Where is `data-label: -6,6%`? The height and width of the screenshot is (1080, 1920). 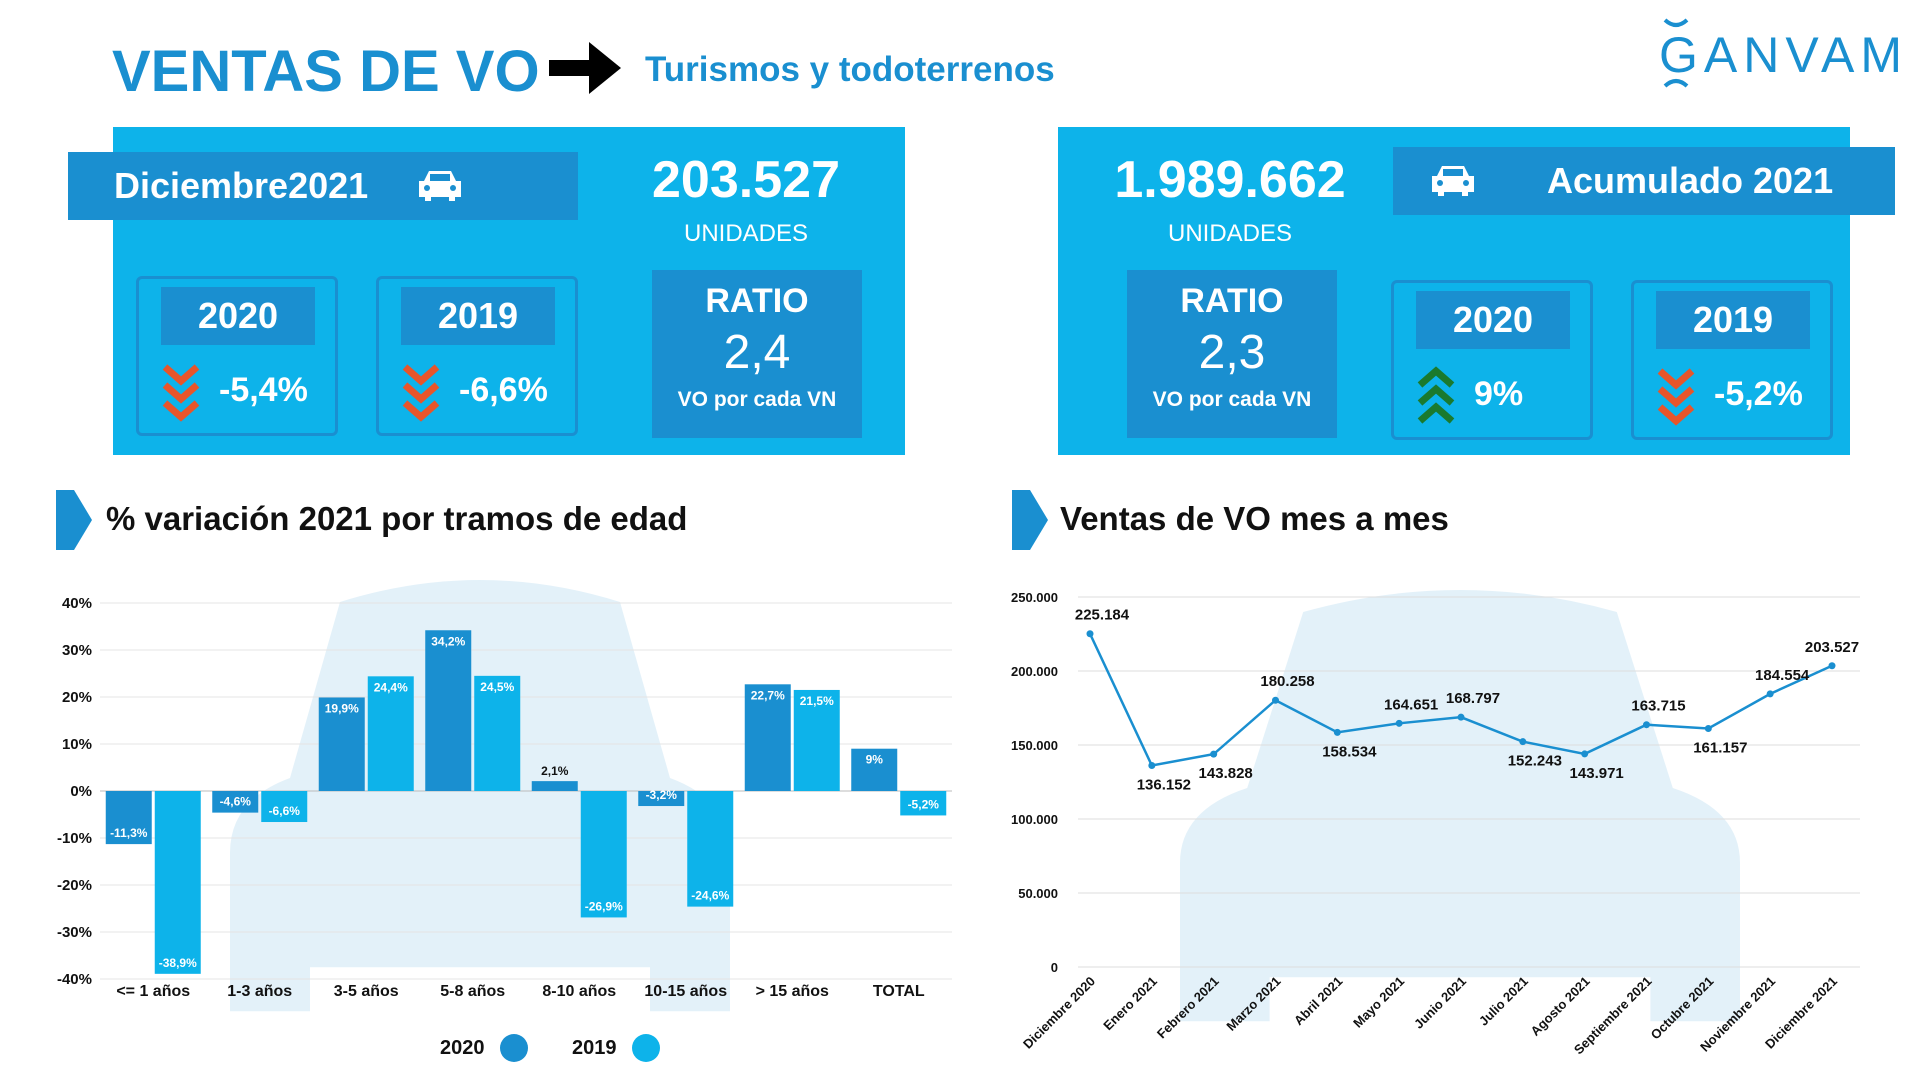 data-label: -6,6% is located at coordinates (285, 811).